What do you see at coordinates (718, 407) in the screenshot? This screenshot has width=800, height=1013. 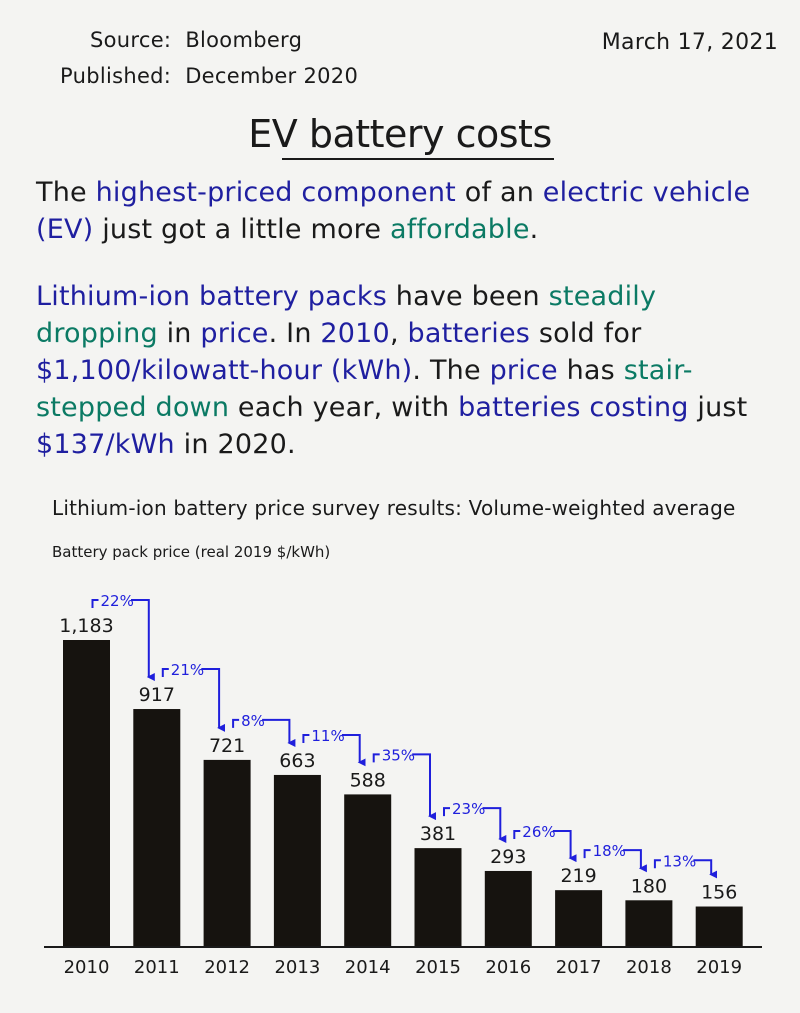 I see `p2-text-18: just` at bounding box center [718, 407].